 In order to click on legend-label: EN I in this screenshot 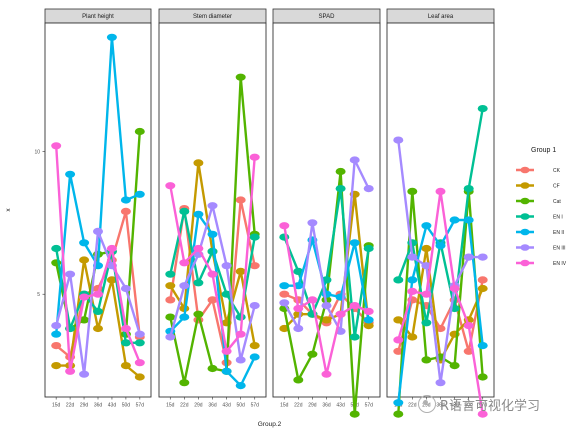, I will do `click(558, 217)`.